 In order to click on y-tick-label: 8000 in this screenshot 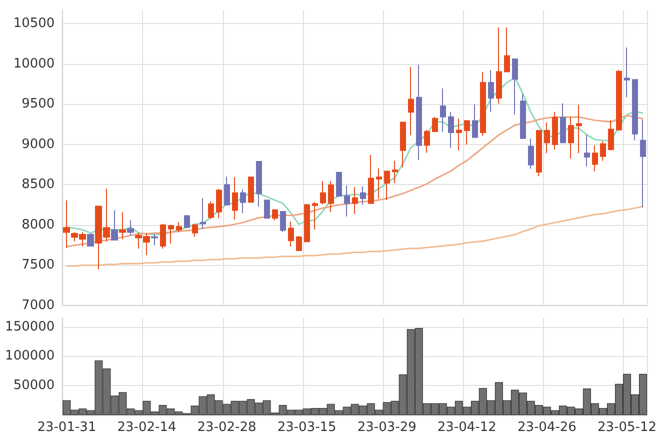, I will do `click(38, 224)`.